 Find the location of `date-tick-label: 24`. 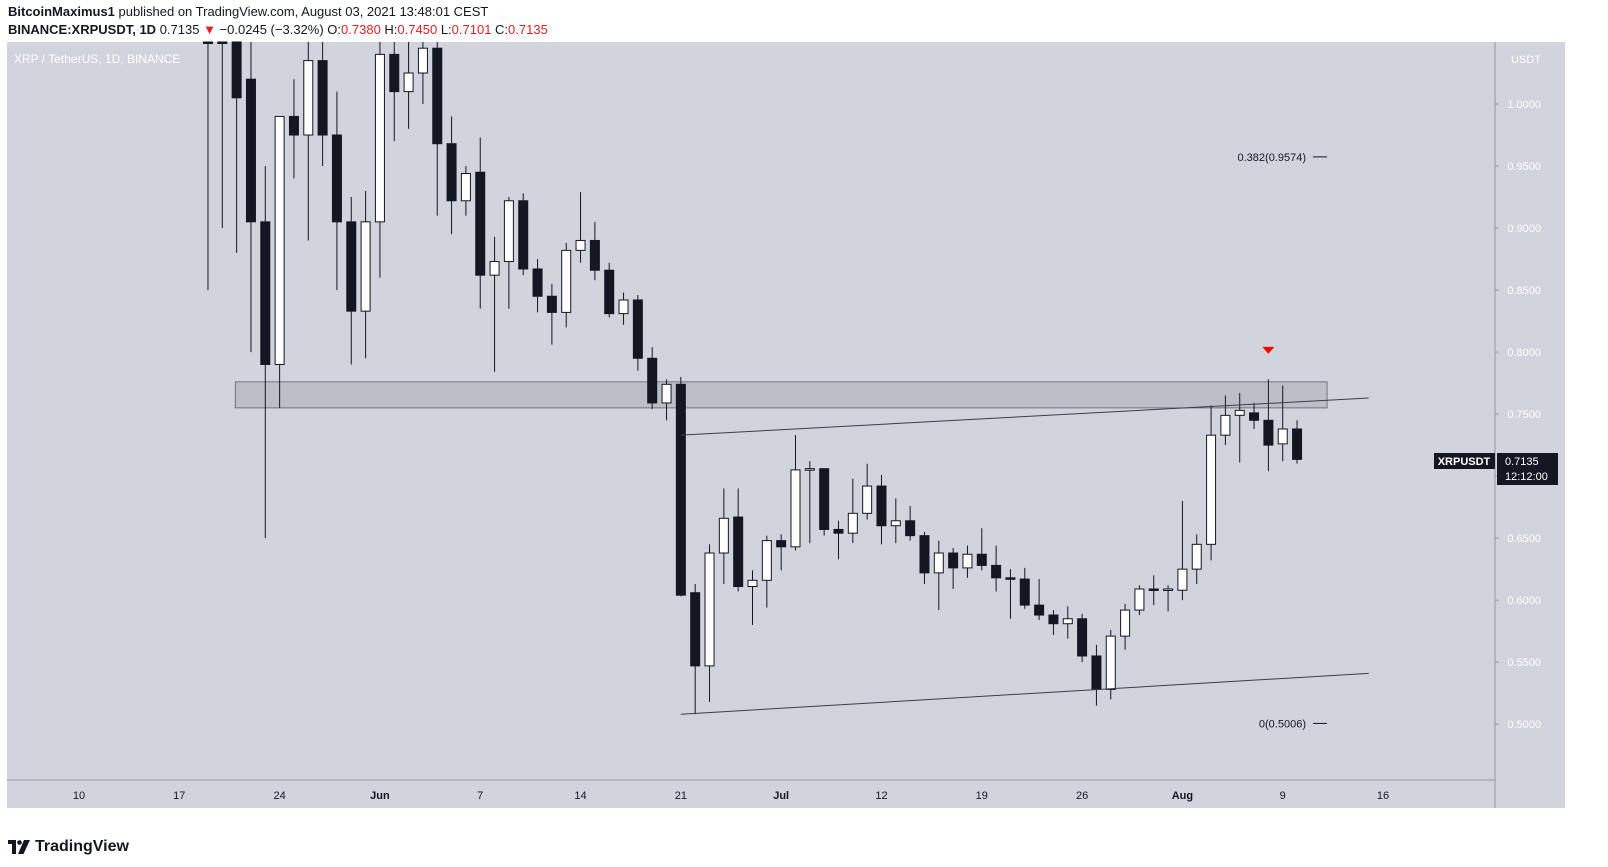

date-tick-label: 24 is located at coordinates (279, 796).